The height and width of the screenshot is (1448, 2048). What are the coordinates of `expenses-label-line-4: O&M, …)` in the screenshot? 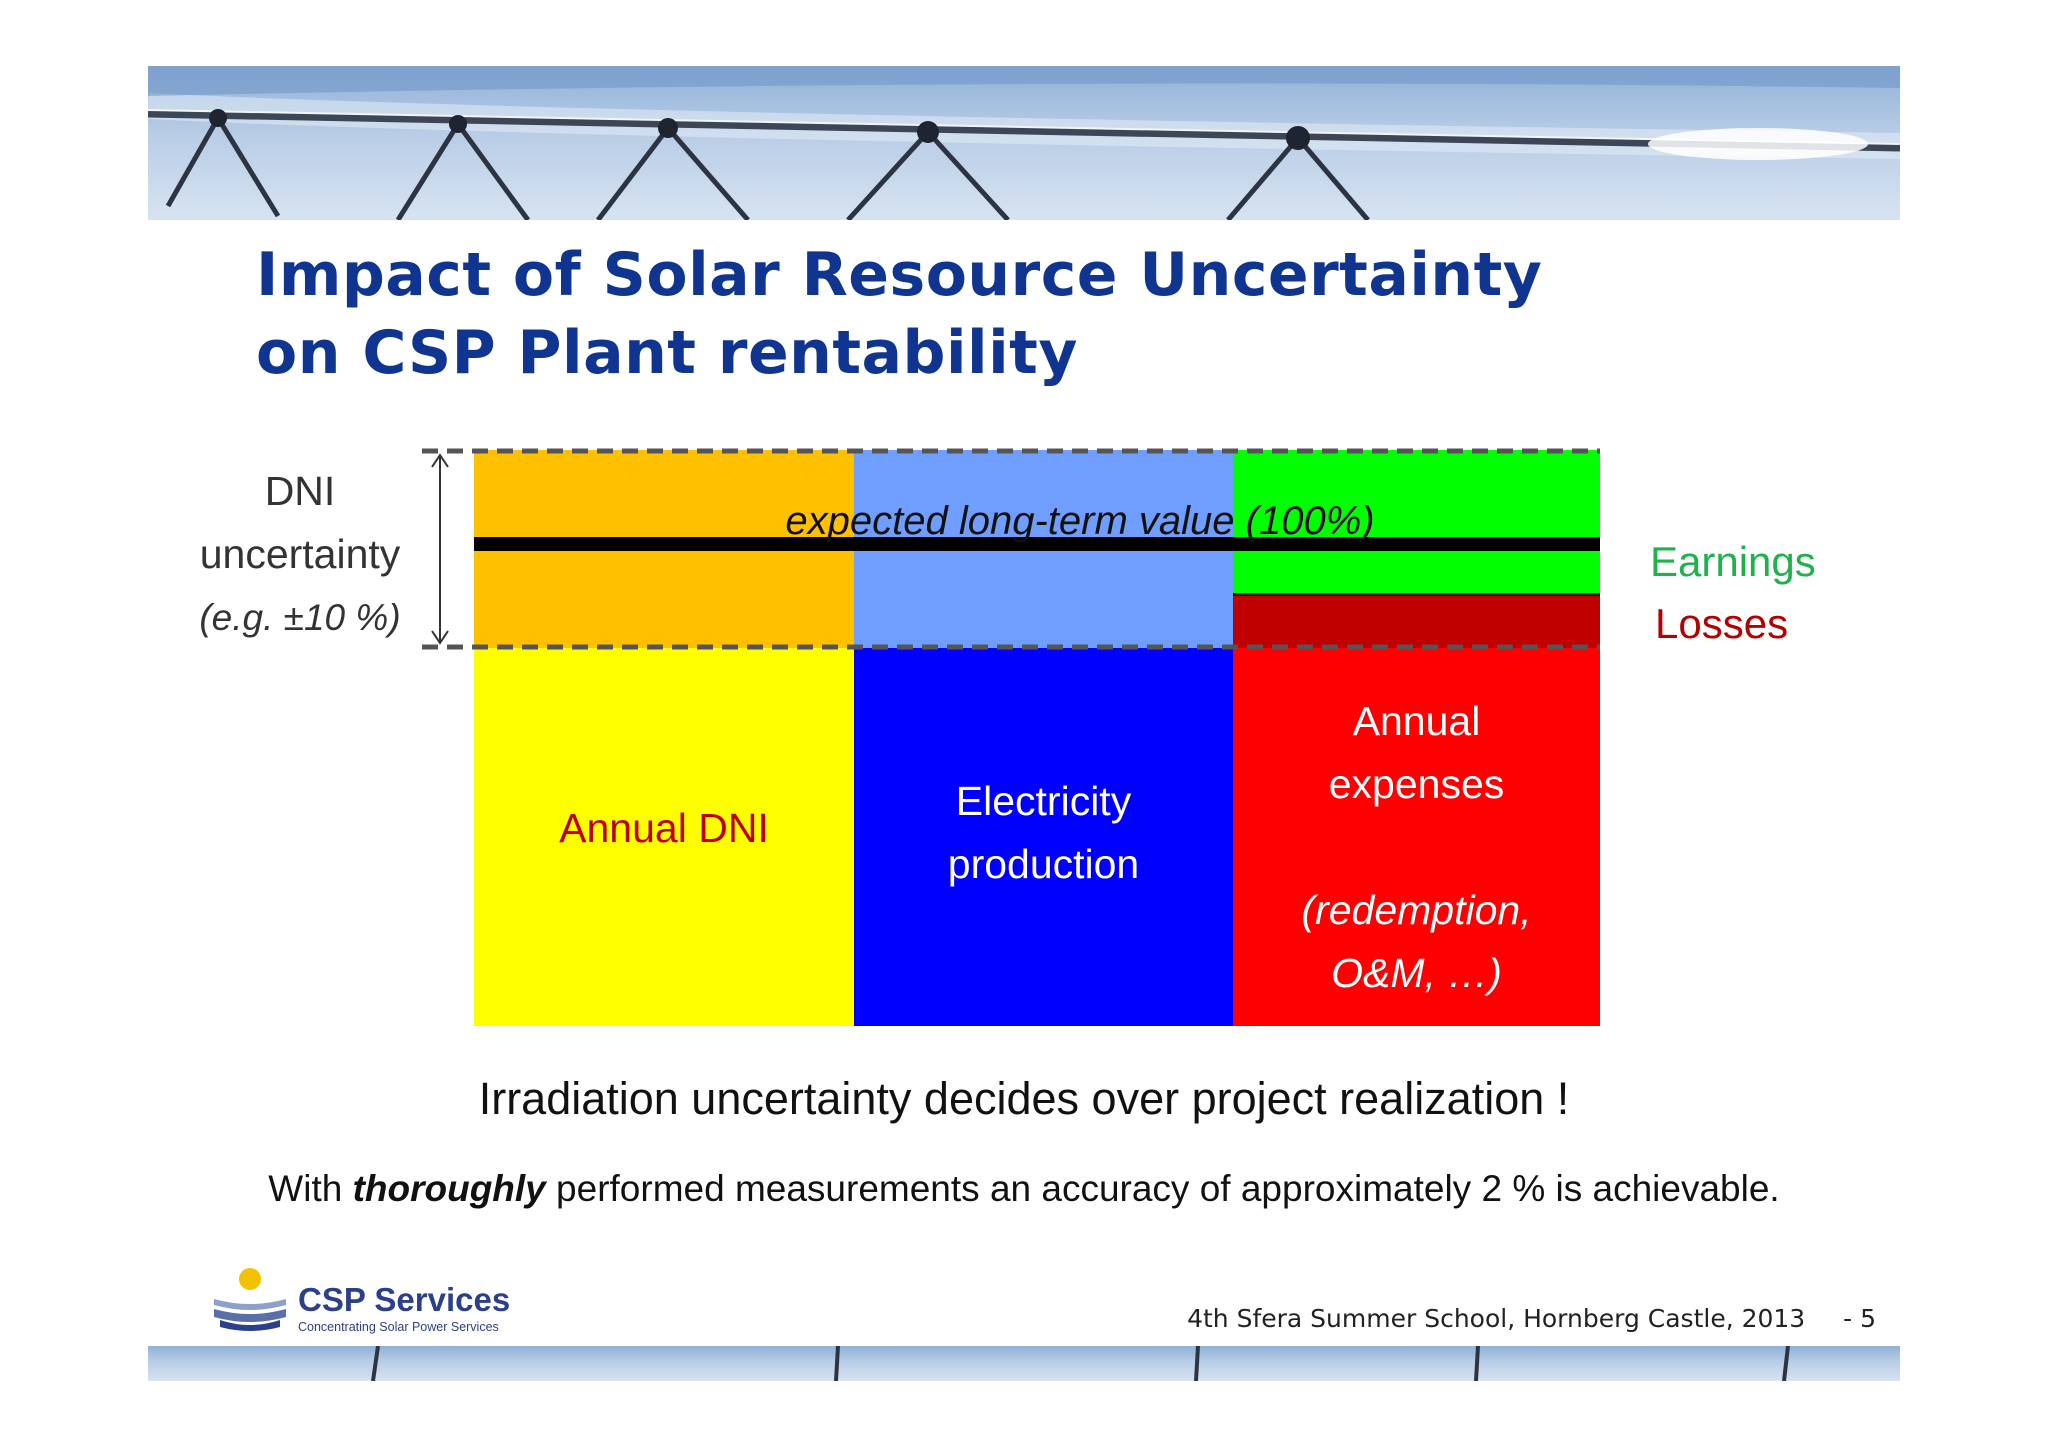 It's located at (1416, 973).